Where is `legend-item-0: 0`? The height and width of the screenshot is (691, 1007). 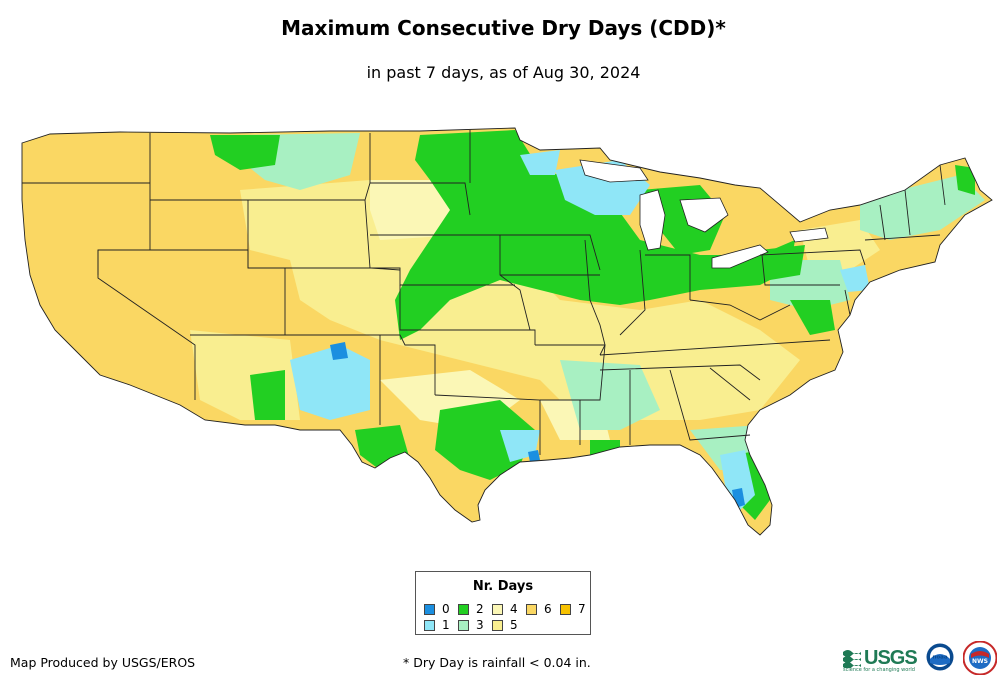
legend-item-0: 0 is located at coordinates (437, 609).